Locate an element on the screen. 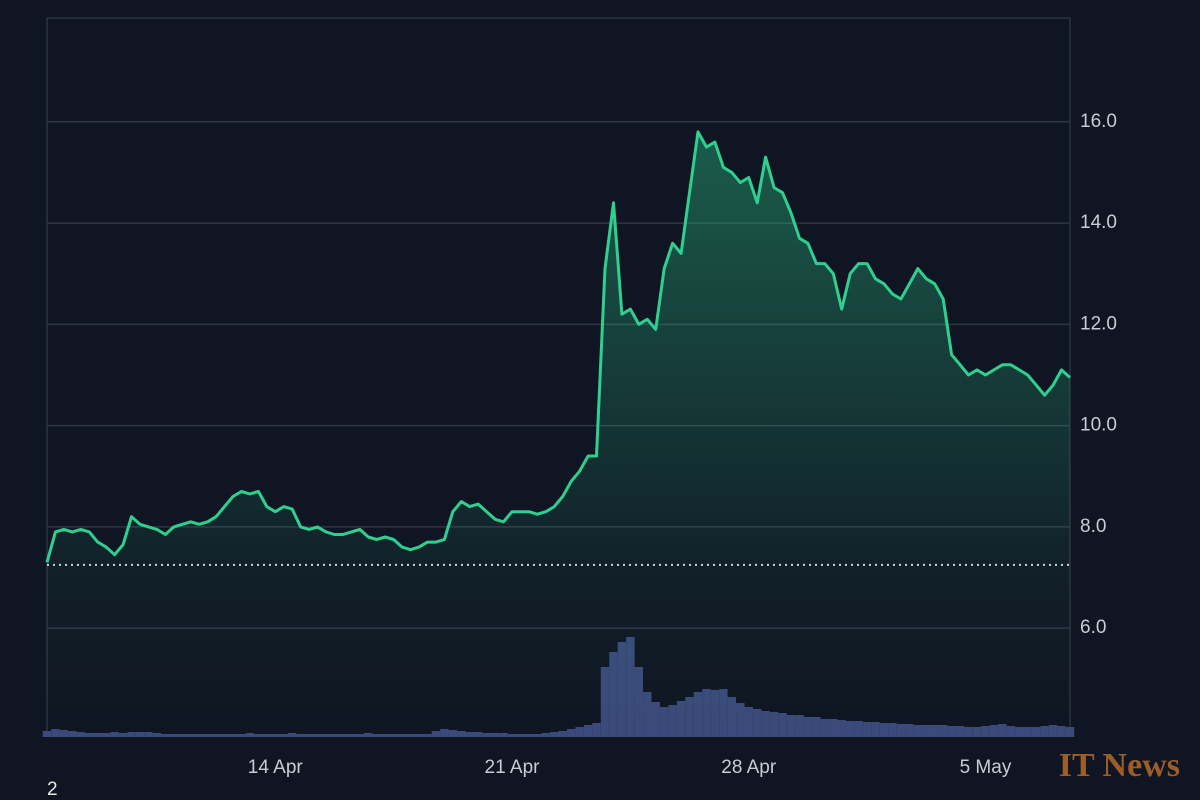 The width and height of the screenshot is (1200, 800). x-tick-label: 28 Apr is located at coordinates (749, 767).